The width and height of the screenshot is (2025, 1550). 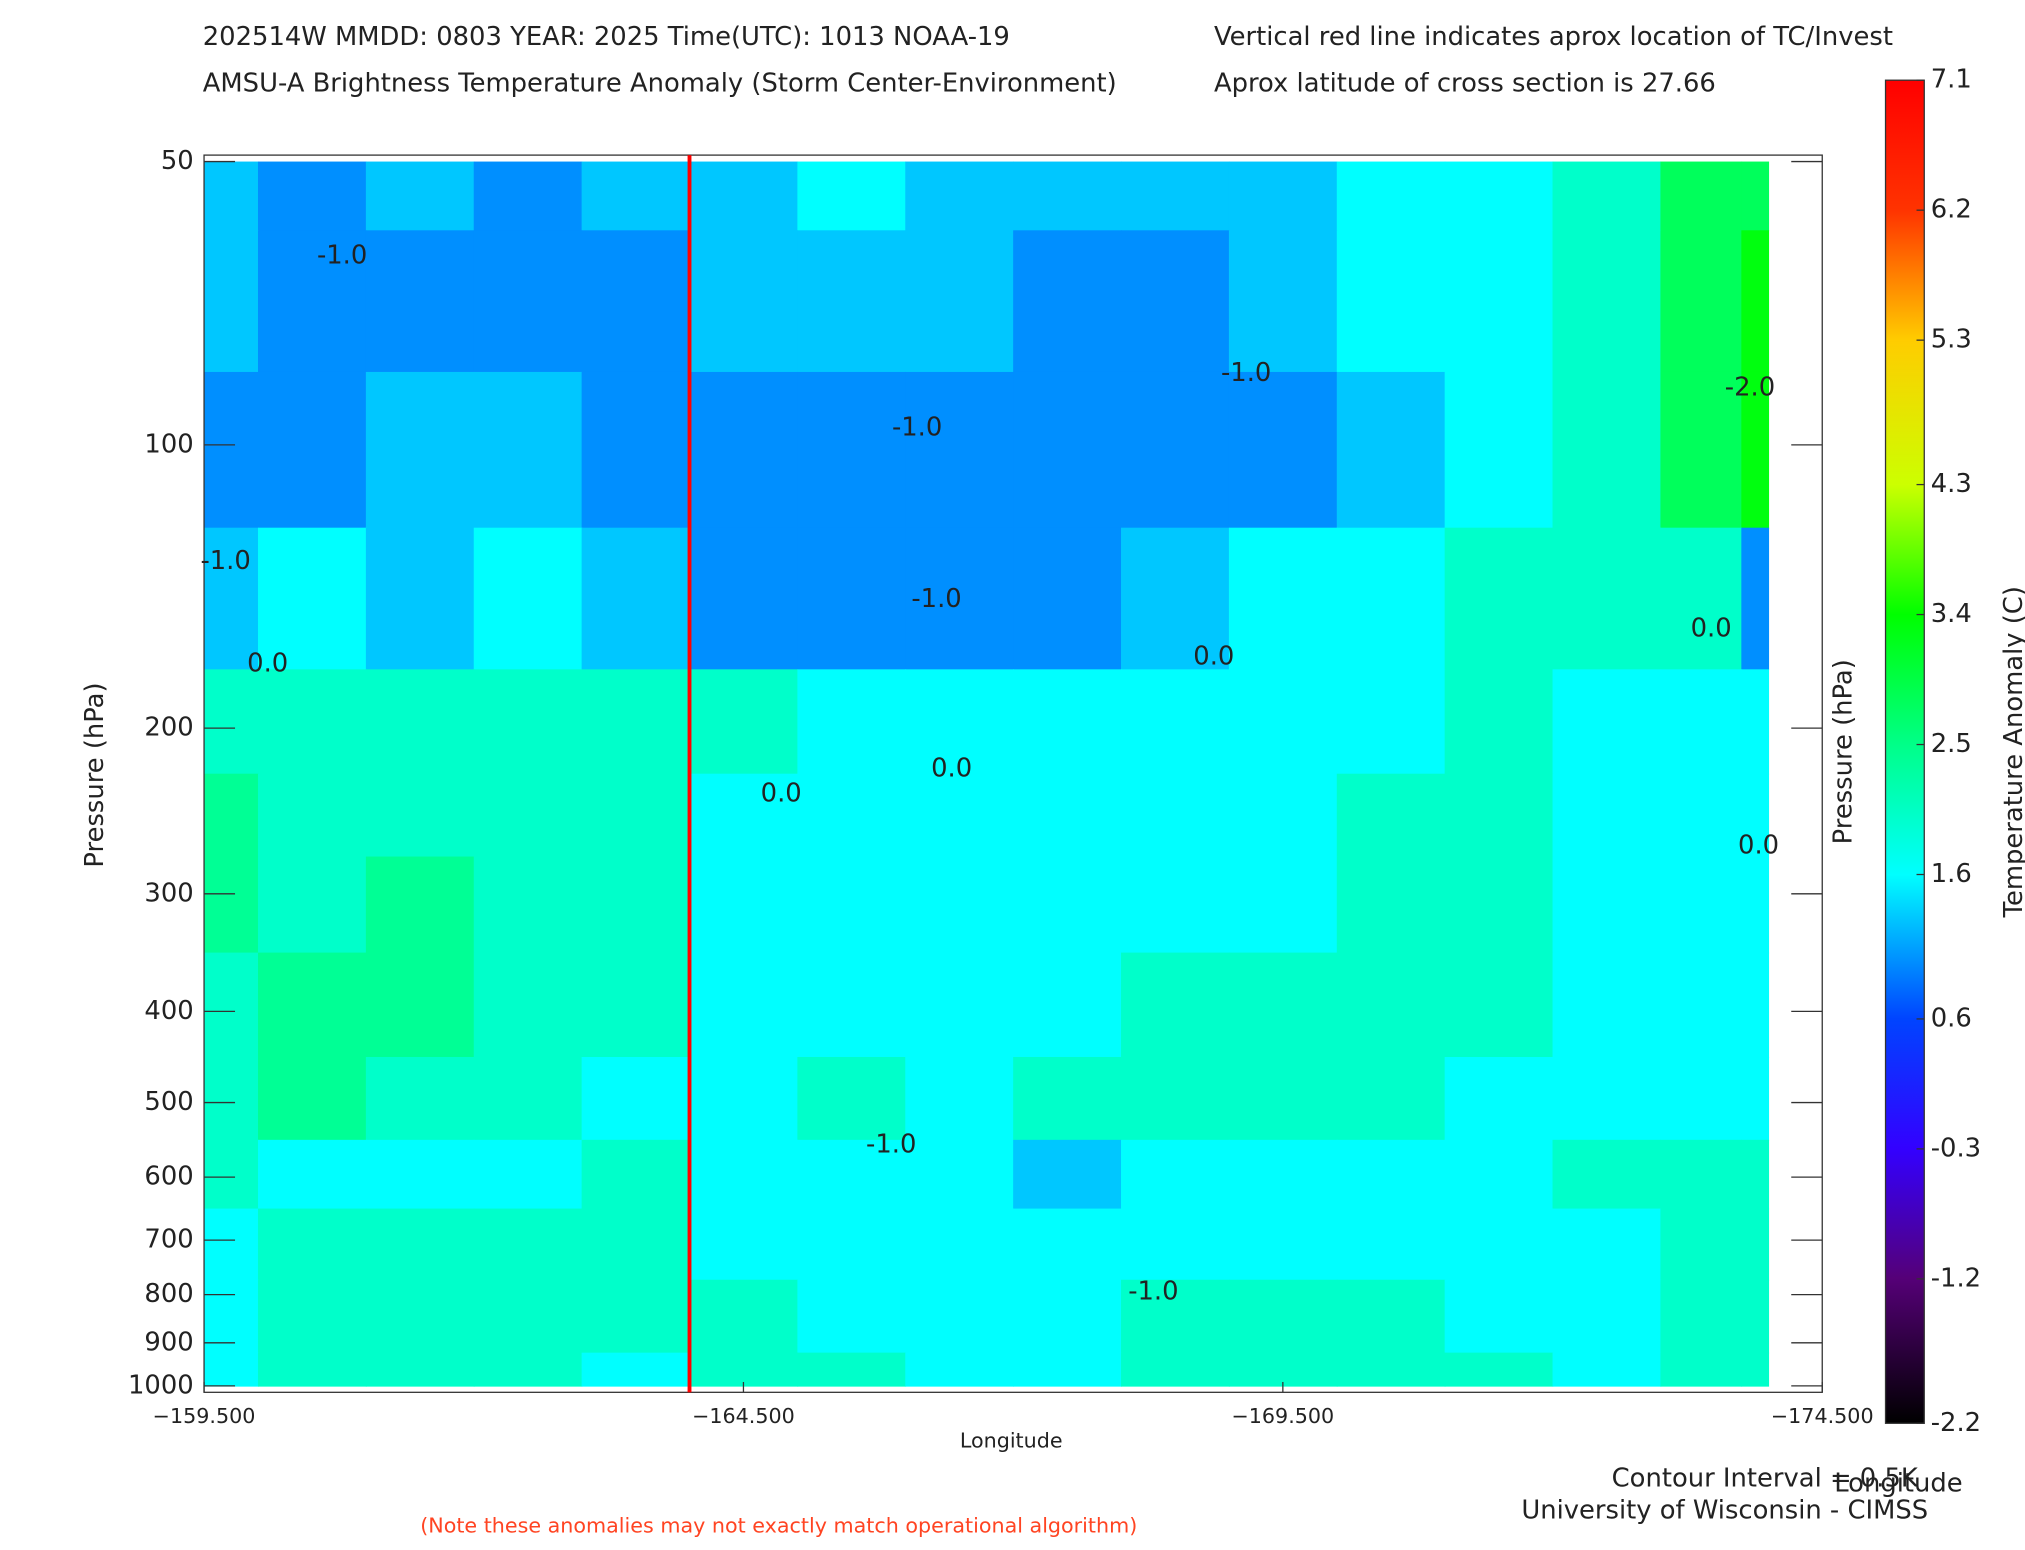 What do you see at coordinates (168, 1011) in the screenshot?
I see `y-tick-label: 400` at bounding box center [168, 1011].